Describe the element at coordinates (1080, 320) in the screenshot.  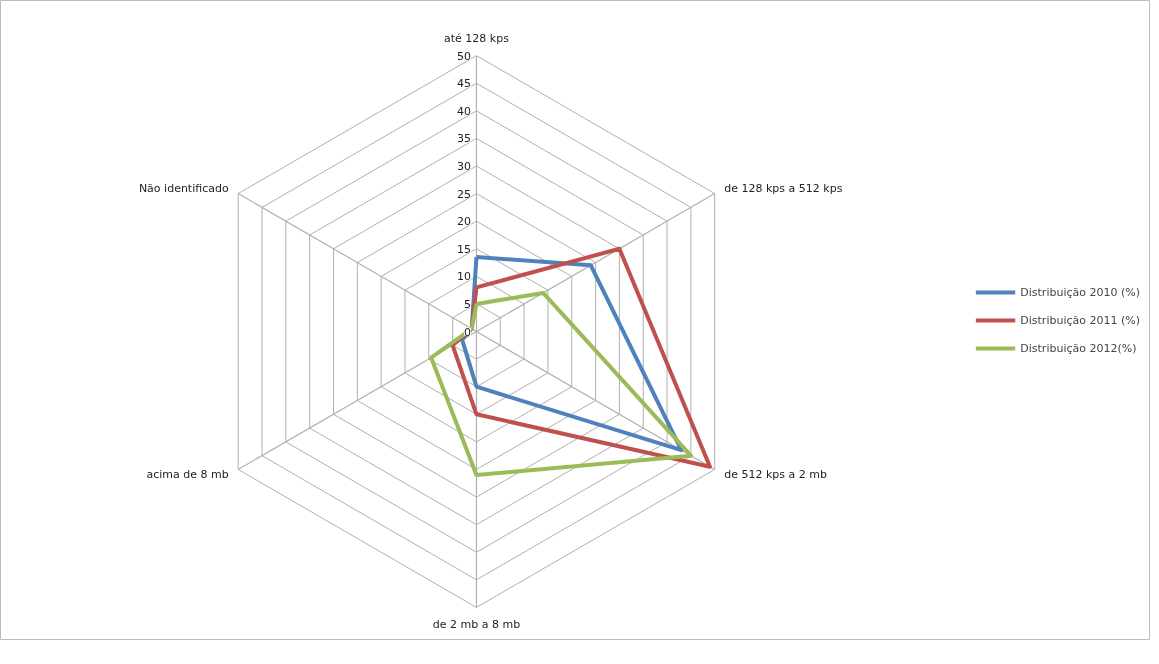
I see `legend-label: Distribuição 2011 (%)` at that location.